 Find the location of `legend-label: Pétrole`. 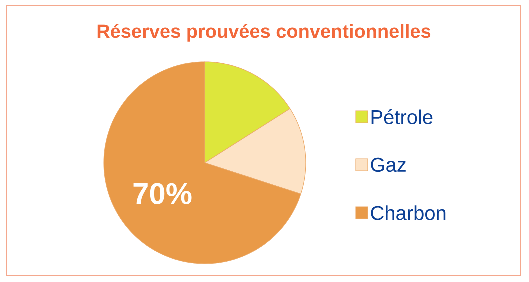

legend-label: Pétrole is located at coordinates (402, 117).